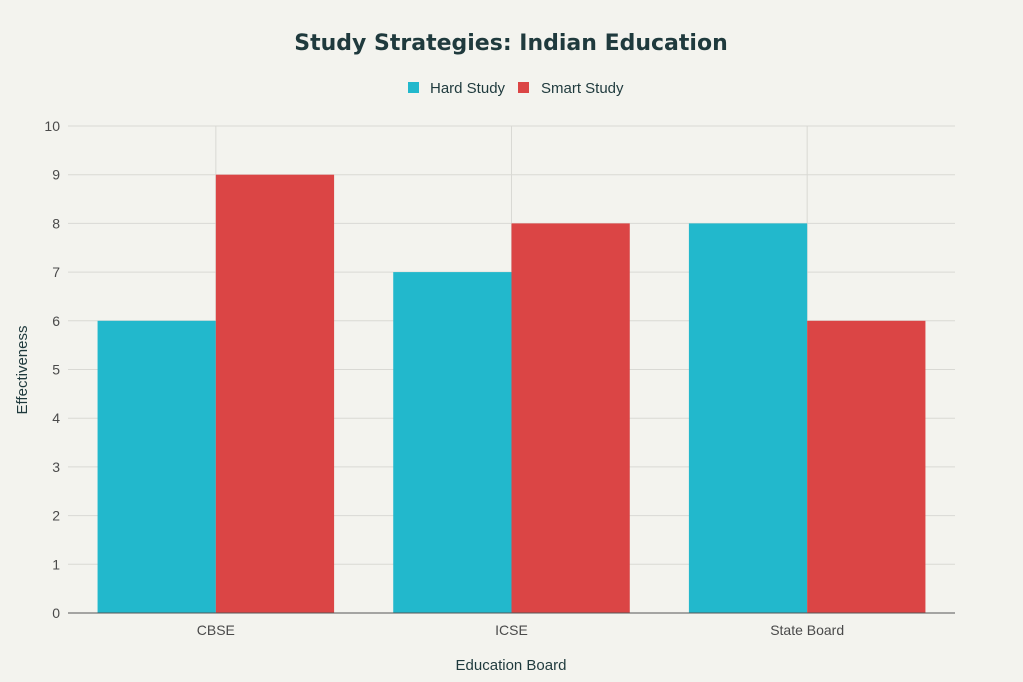 The height and width of the screenshot is (682, 1023). What do you see at coordinates (56, 175) in the screenshot?
I see `y-tick-label: 9` at bounding box center [56, 175].